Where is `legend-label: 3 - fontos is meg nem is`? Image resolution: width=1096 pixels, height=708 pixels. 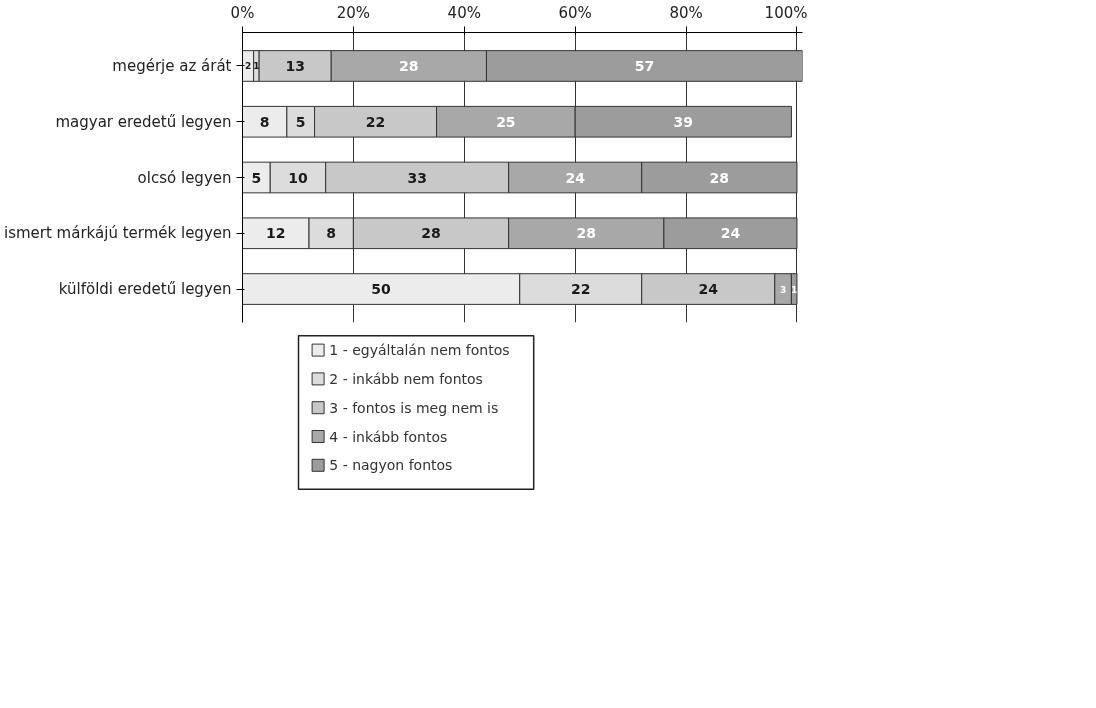
legend-label: 3 - fontos is meg nem is is located at coordinates (414, 407).